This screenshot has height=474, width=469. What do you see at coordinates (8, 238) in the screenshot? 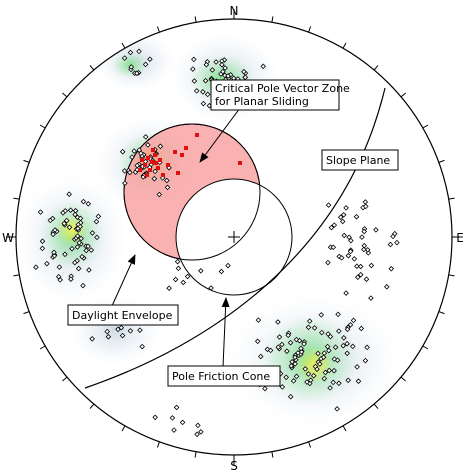
I see `compass-west: W` at bounding box center [8, 238].